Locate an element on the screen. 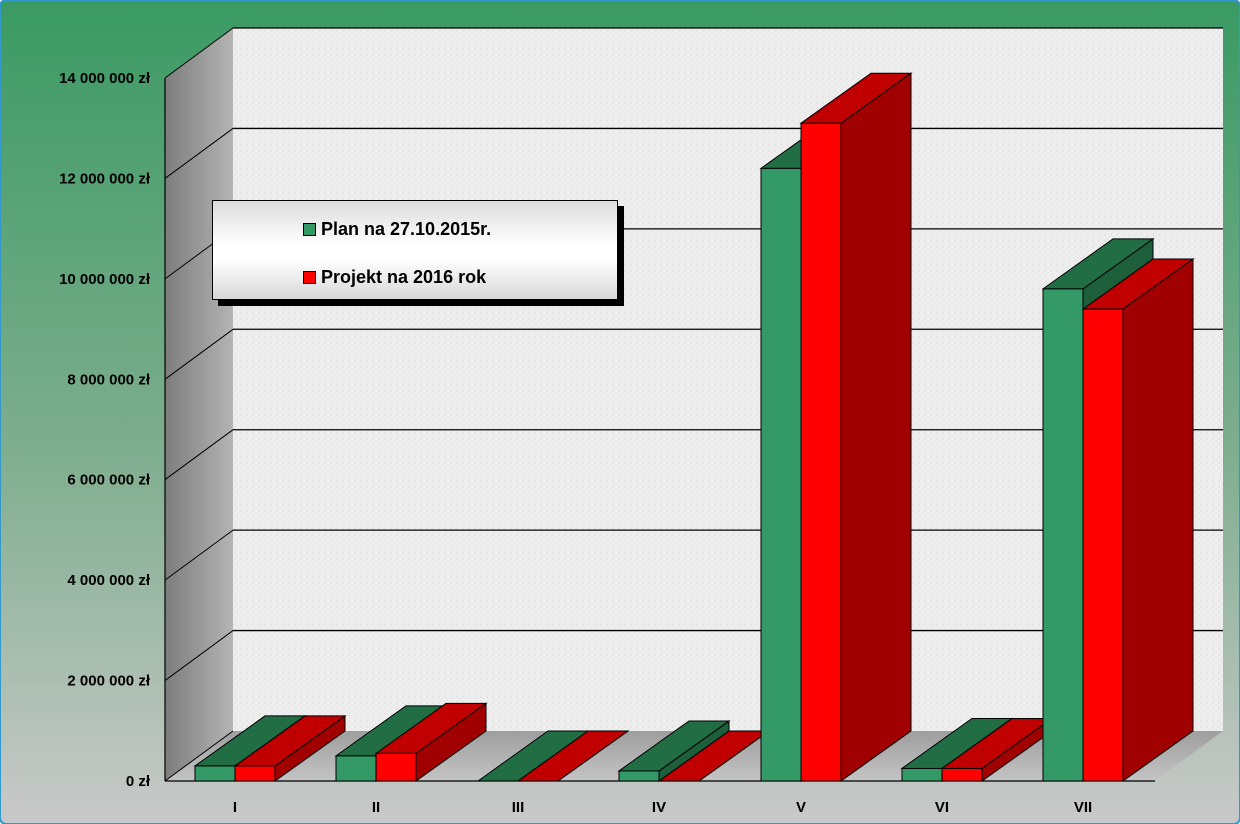  y-tick-label: 8 000 000 zł is located at coordinates (108, 379).